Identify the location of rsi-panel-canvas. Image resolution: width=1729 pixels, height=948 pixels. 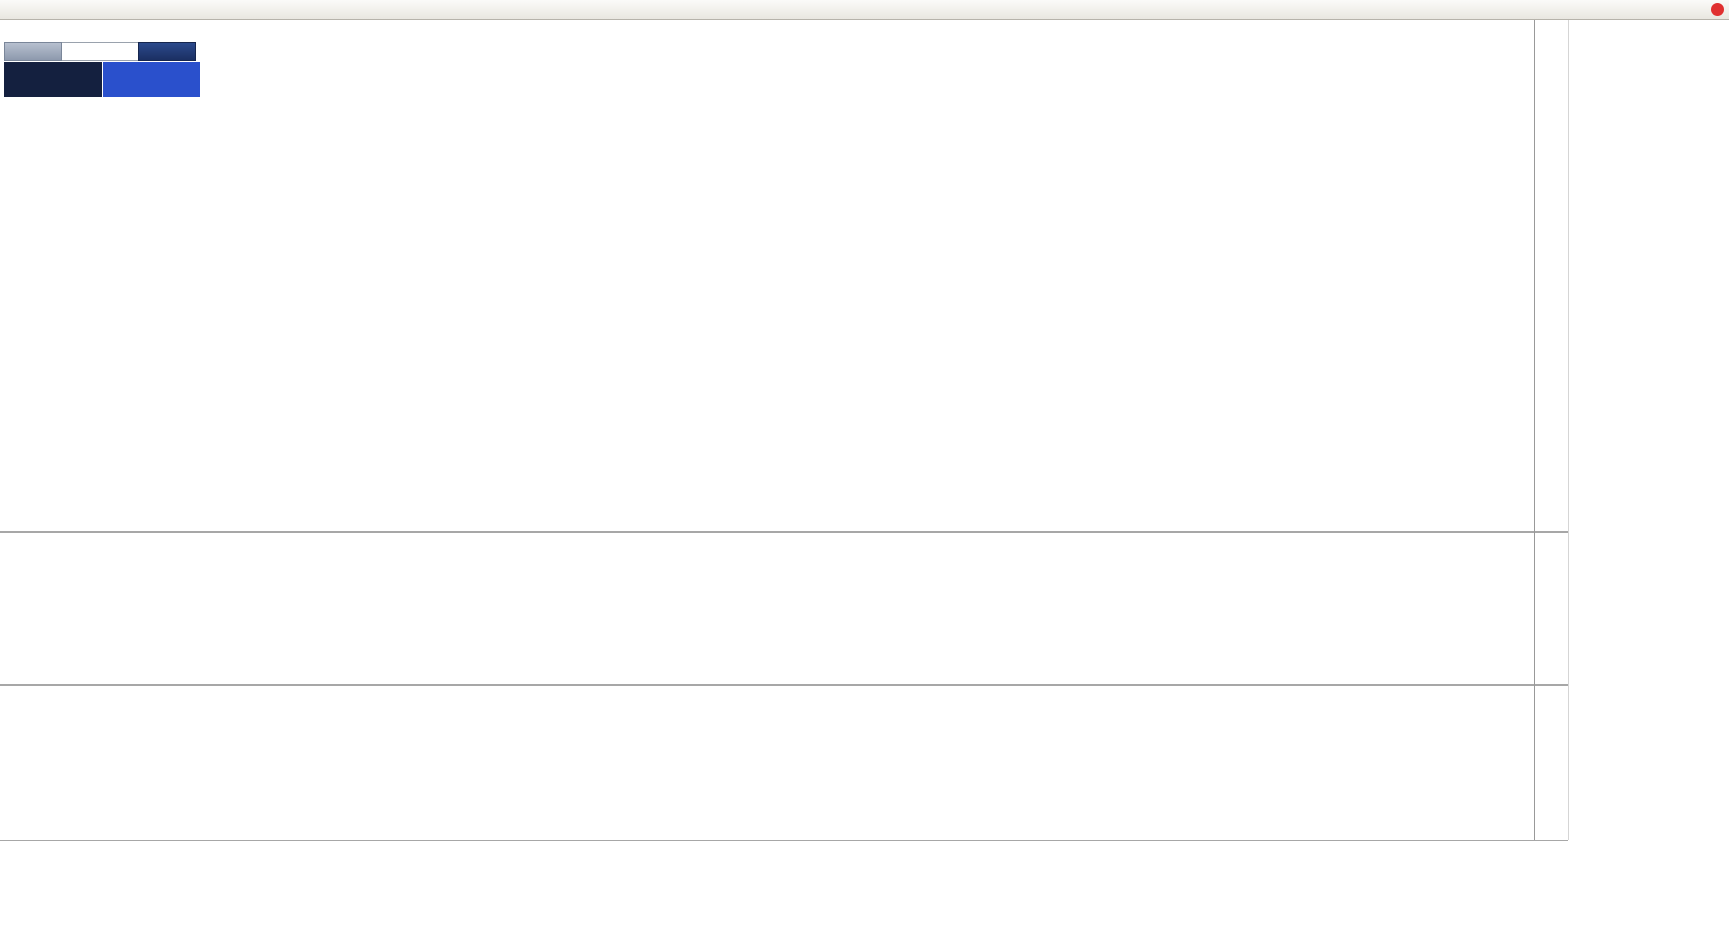
(767, 762).